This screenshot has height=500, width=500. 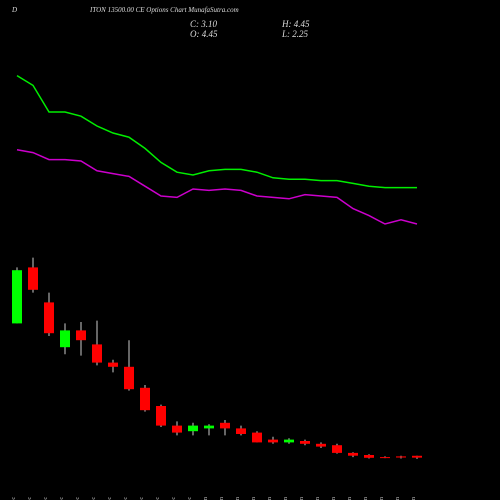 What do you see at coordinates (204, 34) in the screenshot?
I see `info-open: O: 4.45` at bounding box center [204, 34].